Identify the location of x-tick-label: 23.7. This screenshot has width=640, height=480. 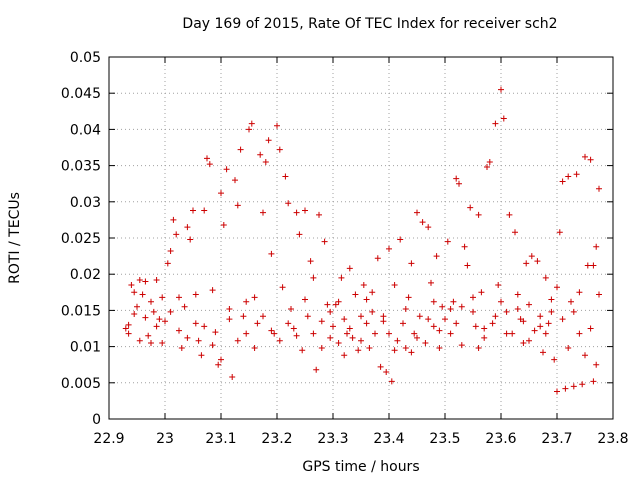
(556, 439).